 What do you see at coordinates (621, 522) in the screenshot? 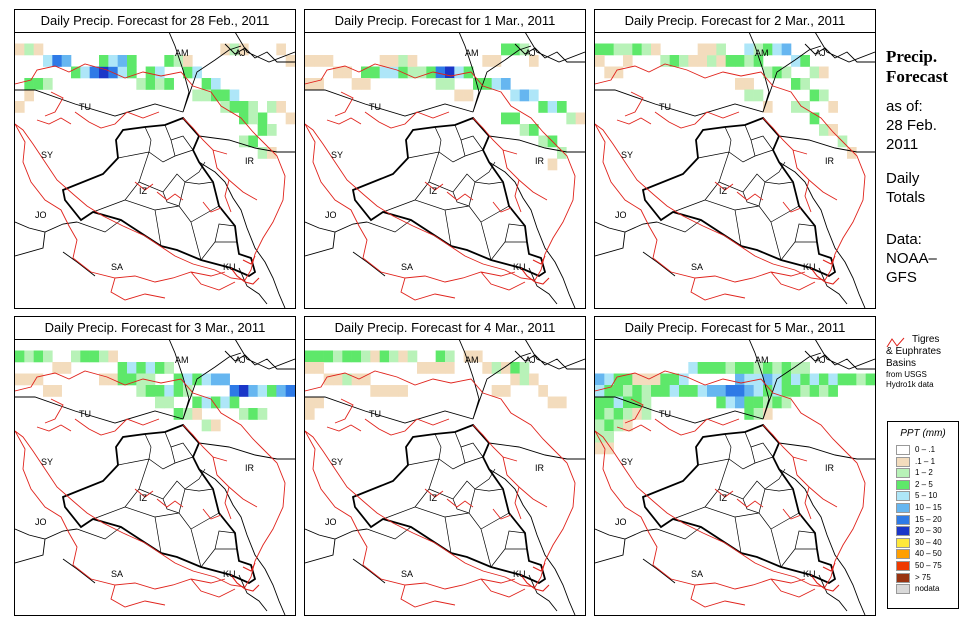
I see `label-jo: JO` at bounding box center [621, 522].